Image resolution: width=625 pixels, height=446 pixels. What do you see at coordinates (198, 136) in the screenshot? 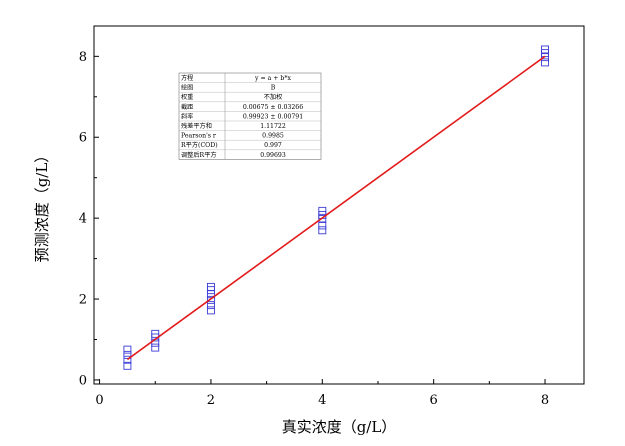
I see `stats-label: Pearson's r` at bounding box center [198, 136].